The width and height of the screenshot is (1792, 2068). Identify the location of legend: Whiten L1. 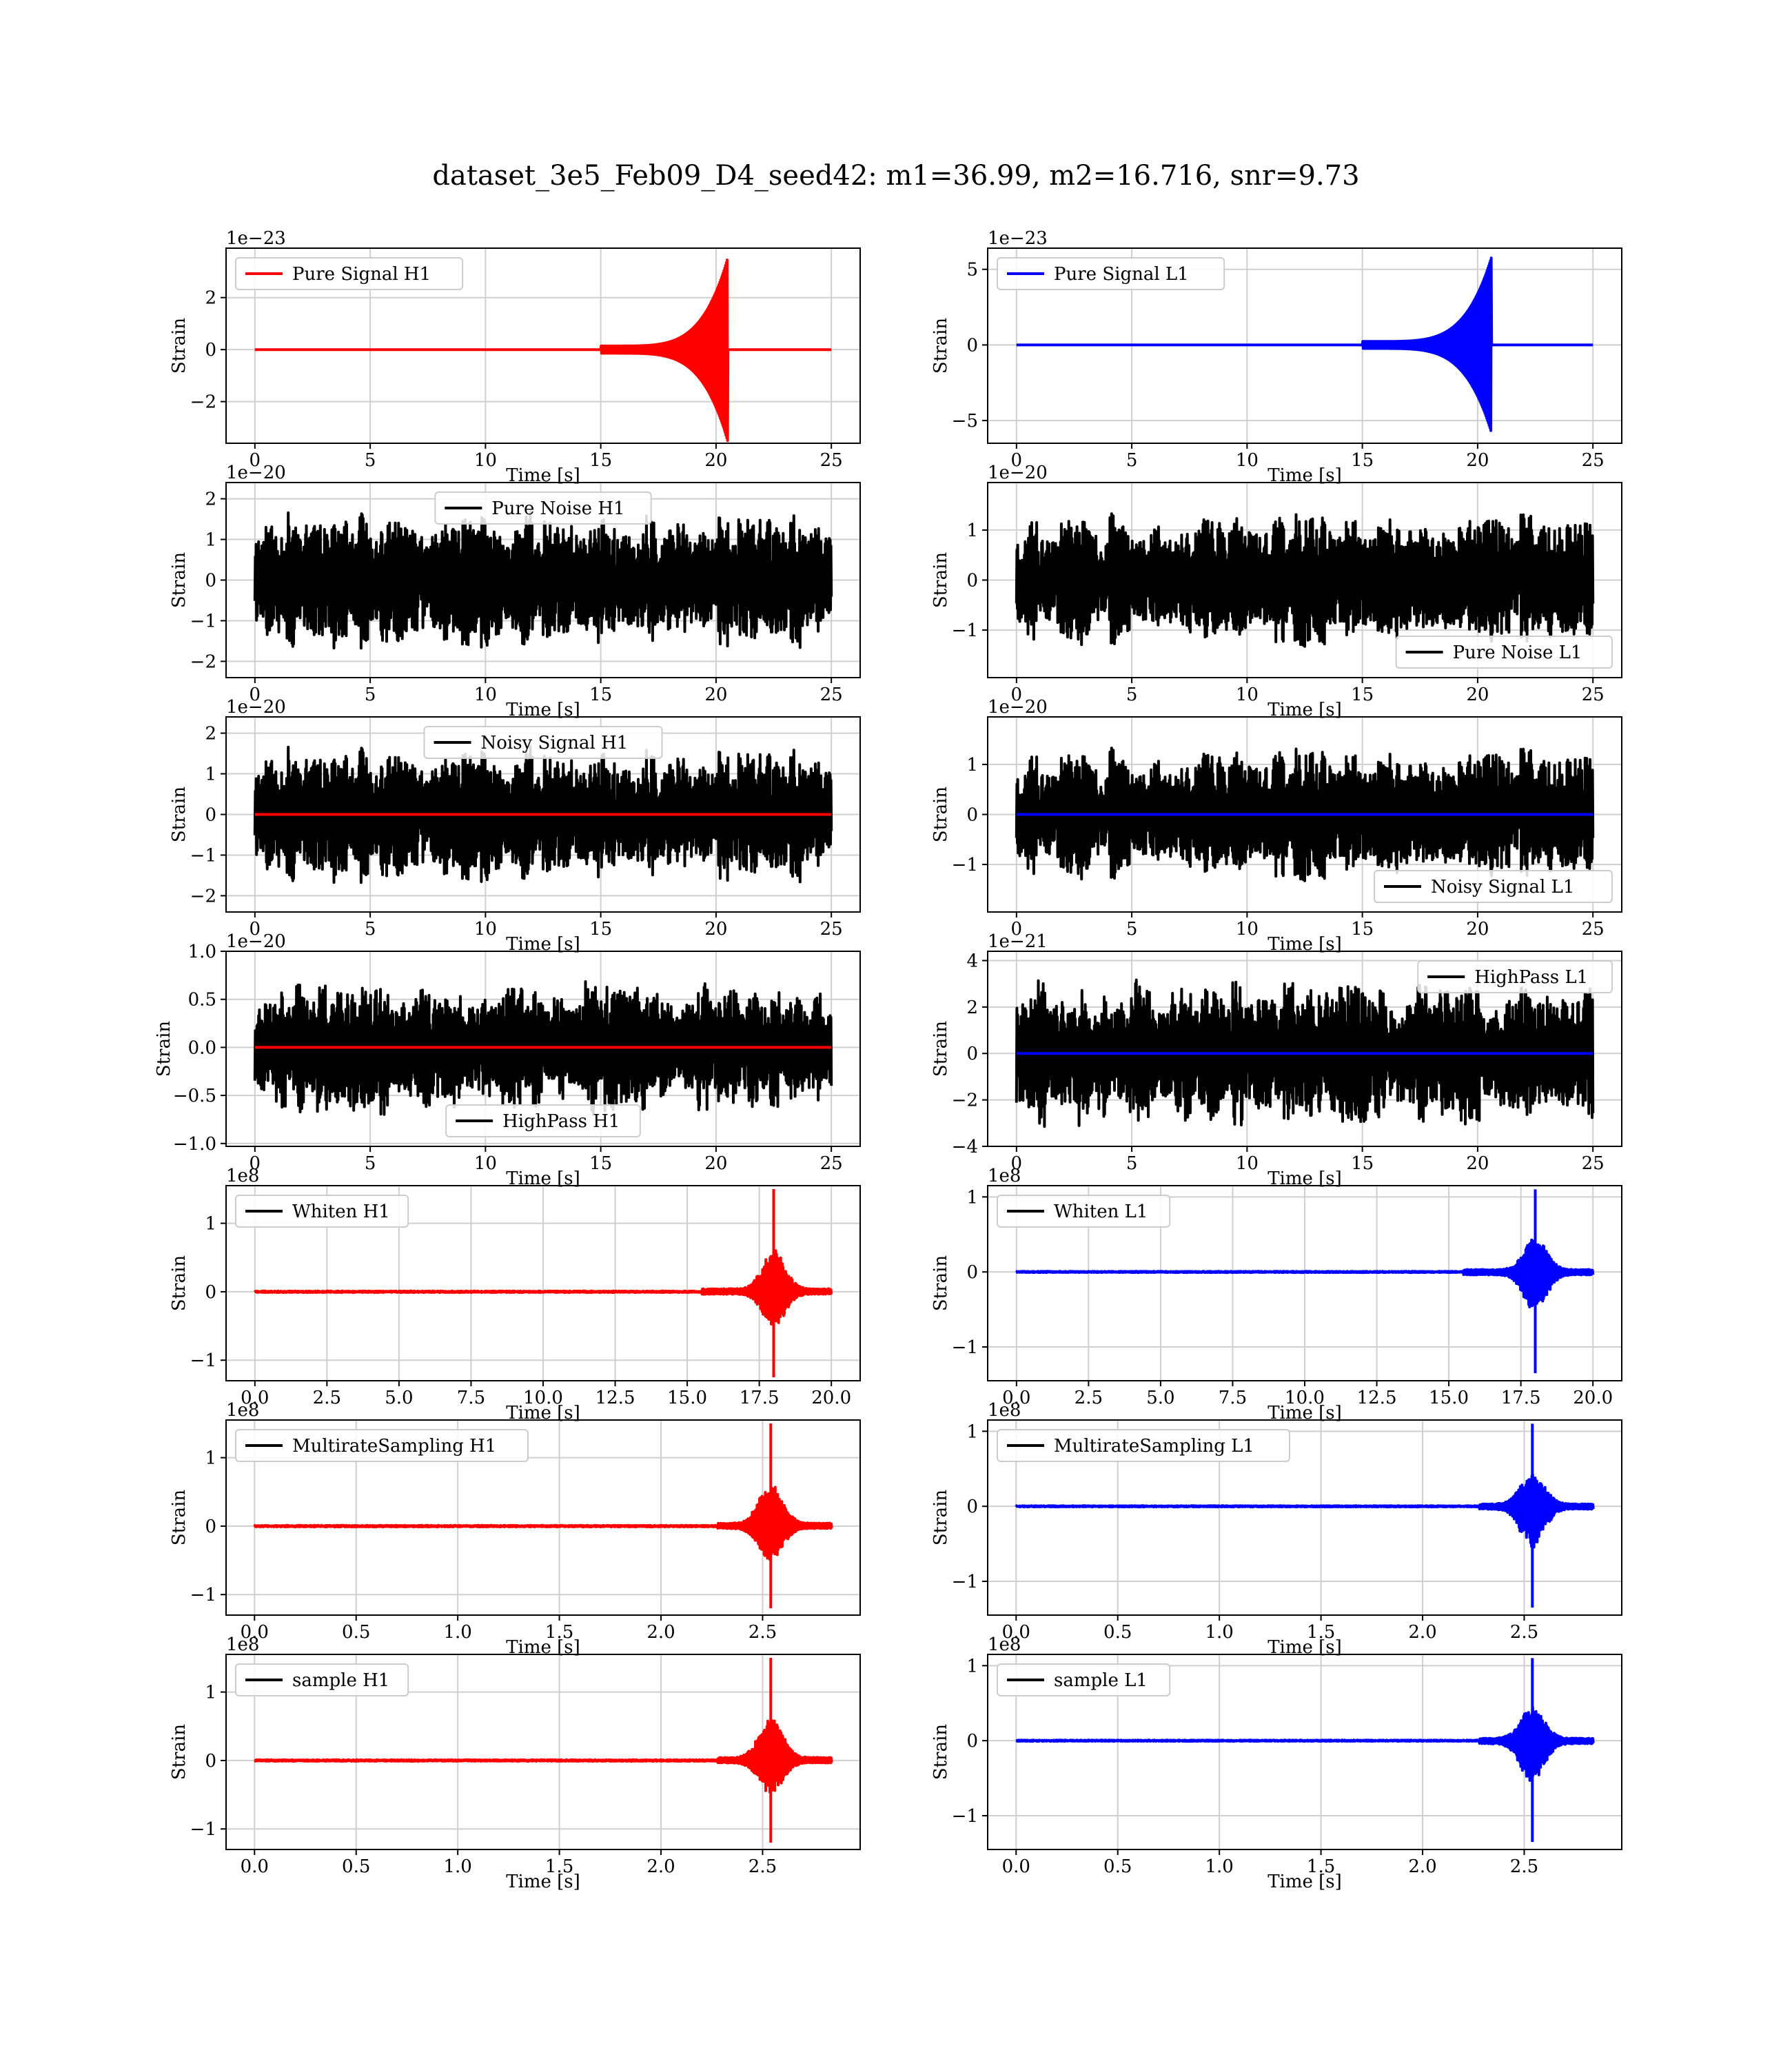
(1084, 1211).